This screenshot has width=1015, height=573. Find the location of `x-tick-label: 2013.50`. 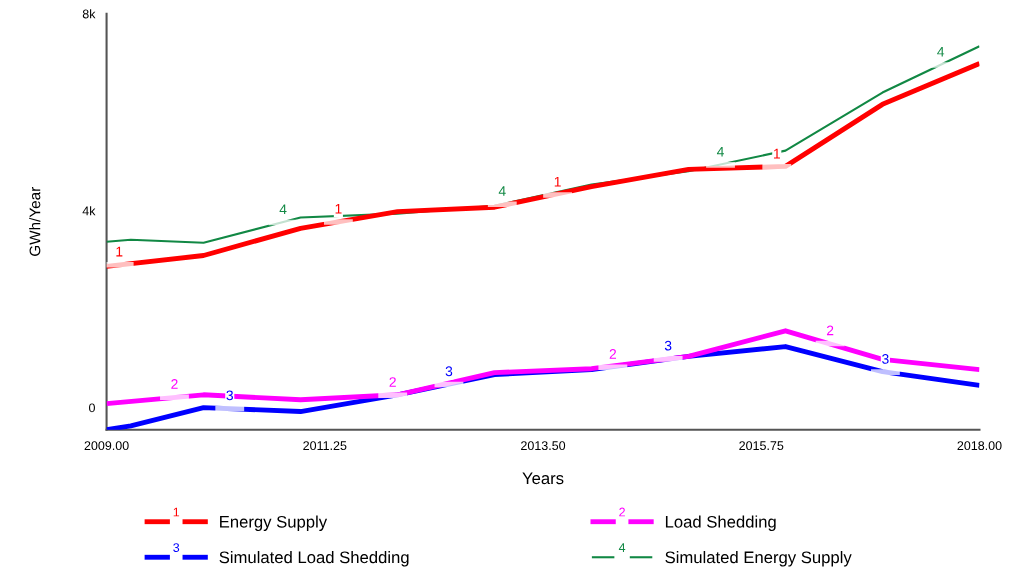

x-tick-label: 2013.50 is located at coordinates (543, 446).